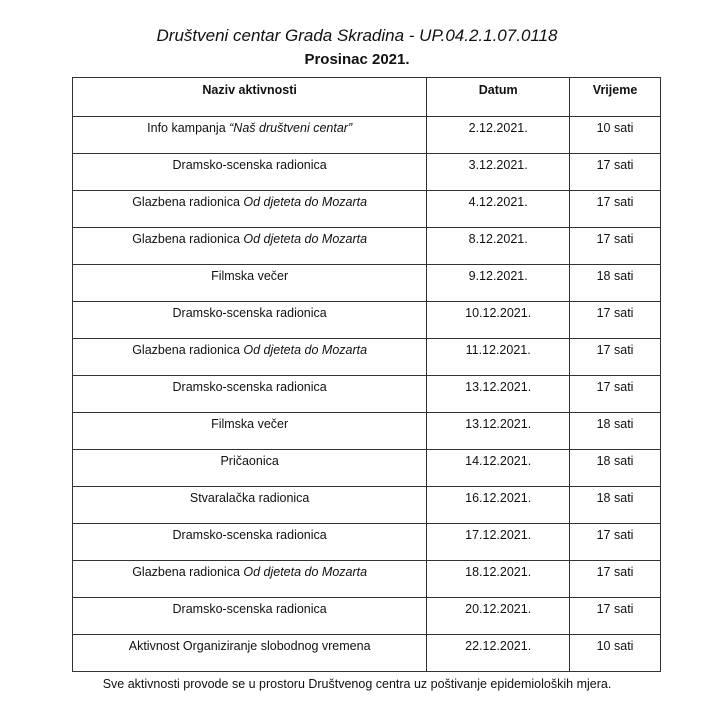 This screenshot has height=720, width=714. Describe the element at coordinates (249, 498) in the screenshot. I see `activity-name: Stvaralačka radionica` at that location.